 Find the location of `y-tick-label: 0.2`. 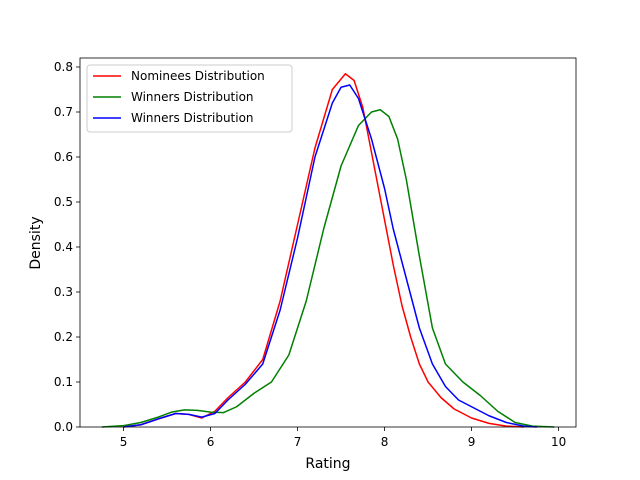

y-tick-label: 0.2 is located at coordinates (63, 337).